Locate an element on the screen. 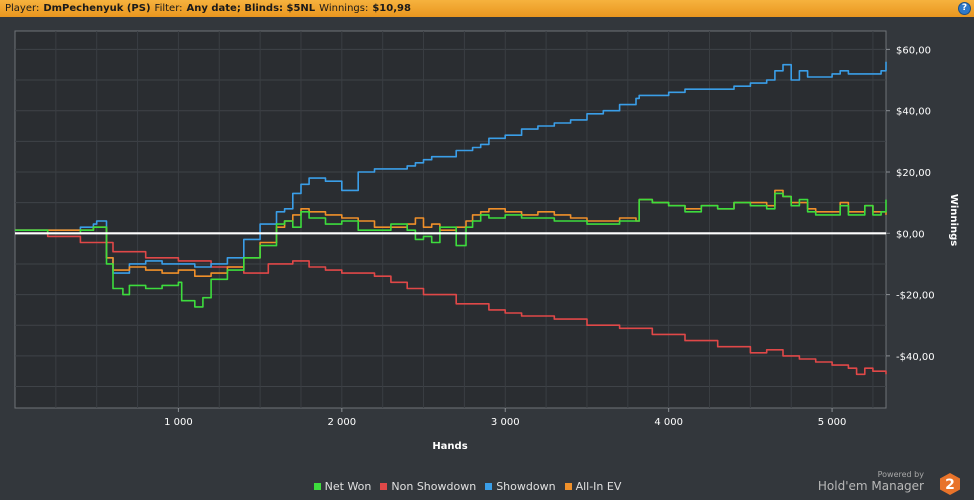  legend-item-non-showdown: Non Showdown is located at coordinates (428, 486).